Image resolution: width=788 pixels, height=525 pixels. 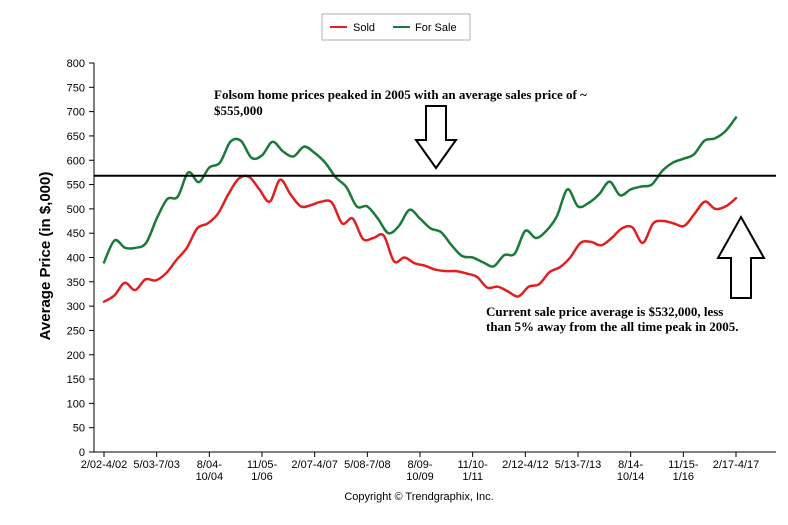 What do you see at coordinates (76, 88) in the screenshot?
I see `y-tick-label: 750` at bounding box center [76, 88].